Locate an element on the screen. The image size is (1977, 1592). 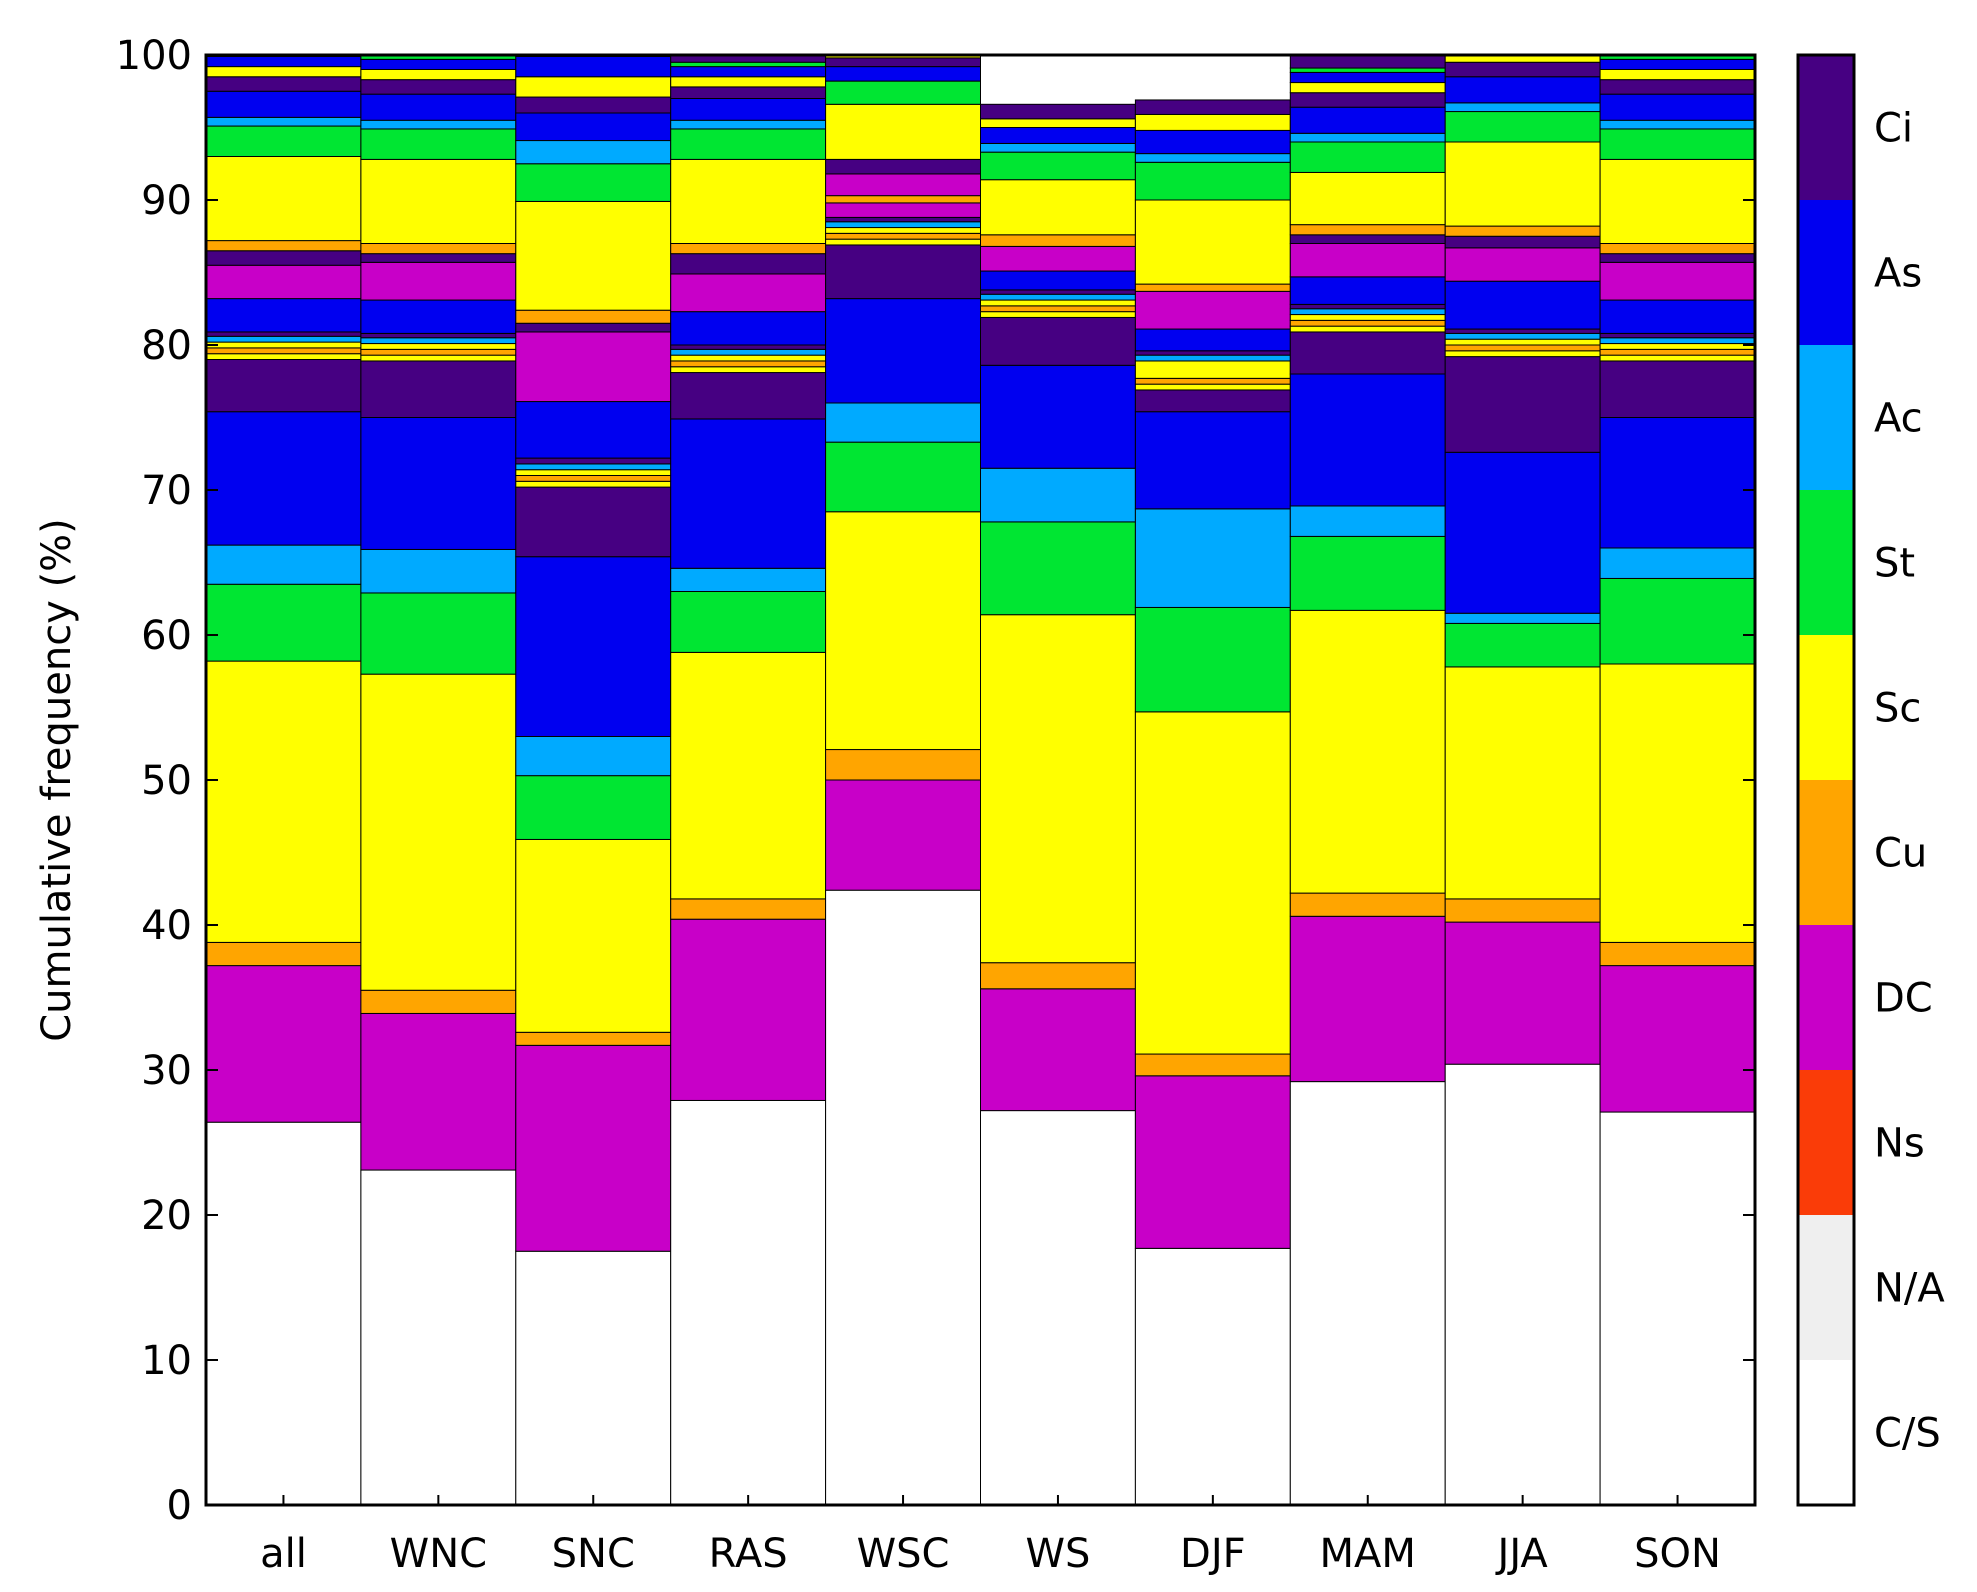
legend-label: Ac is located at coordinates (1898, 419).